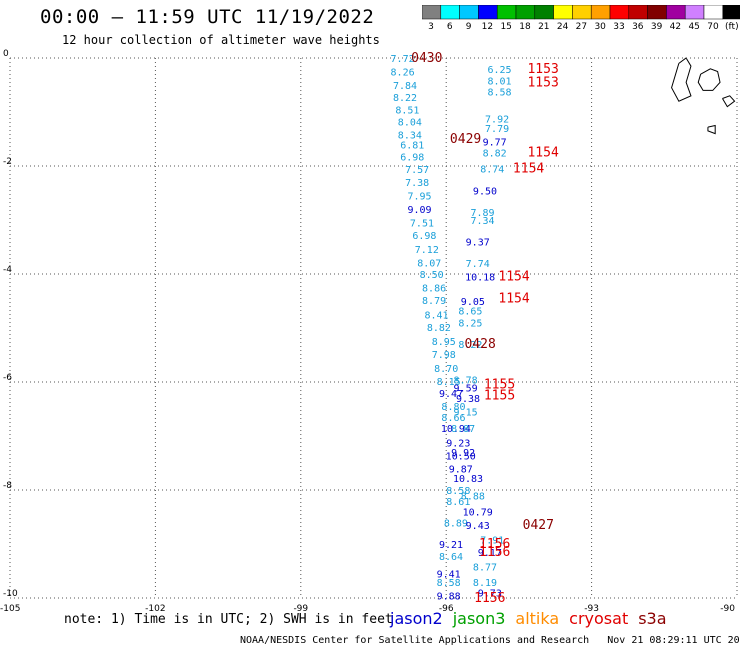 This screenshot has height=650, width=740. What do you see at coordinates (444, 355) in the screenshot?
I see `wave-height-label: 7.98` at bounding box center [444, 355].